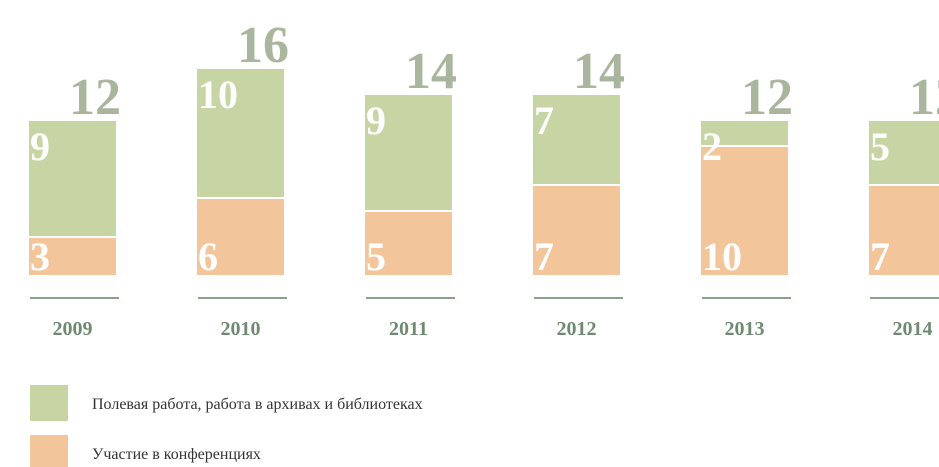 This screenshot has width=939, height=467. What do you see at coordinates (712, 146) in the screenshot?
I see `segment-label: 2` at bounding box center [712, 146].